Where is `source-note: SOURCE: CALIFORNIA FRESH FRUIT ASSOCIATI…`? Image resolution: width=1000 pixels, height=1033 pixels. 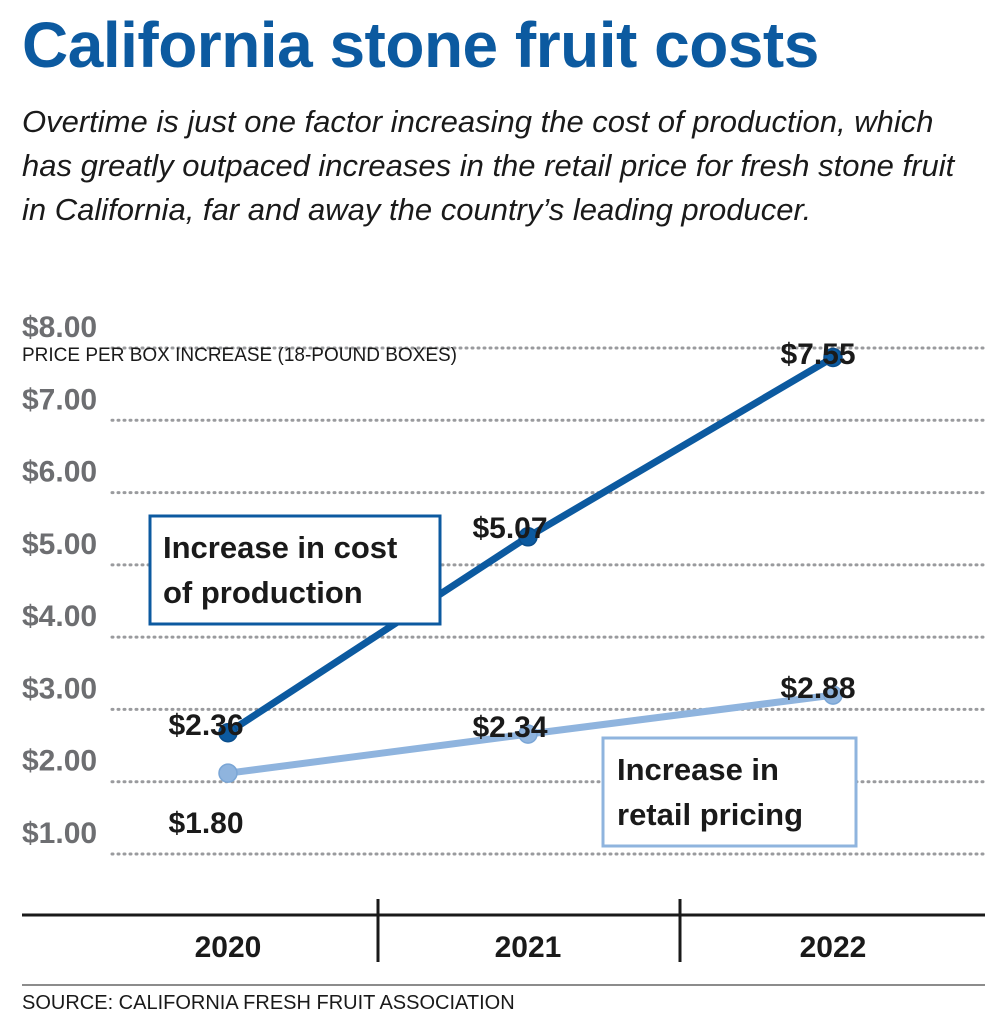
source-note: SOURCE: CALIFORNIA FRESH FRUIT ASSOCIATI… is located at coordinates (268, 1003).